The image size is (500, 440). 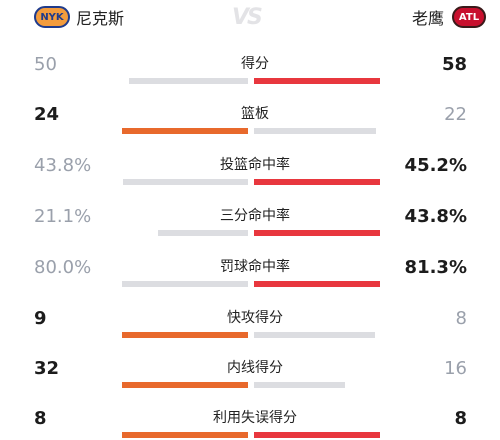 I want to click on knicks-logo-icon: NYK, so click(x=52, y=17).